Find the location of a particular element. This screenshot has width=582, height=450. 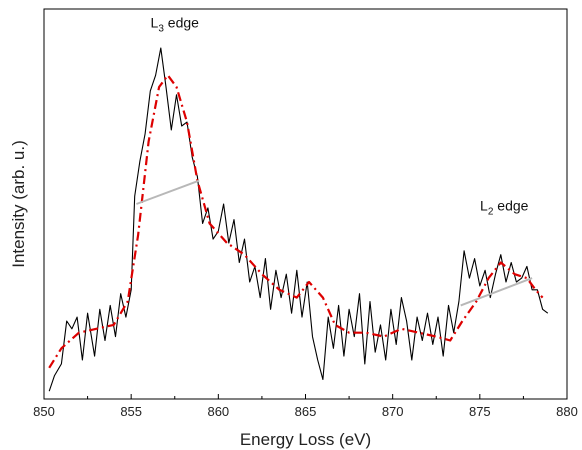

x-axis-ticks: 850 855 860 865 870 875 880 is located at coordinates (305, 406).